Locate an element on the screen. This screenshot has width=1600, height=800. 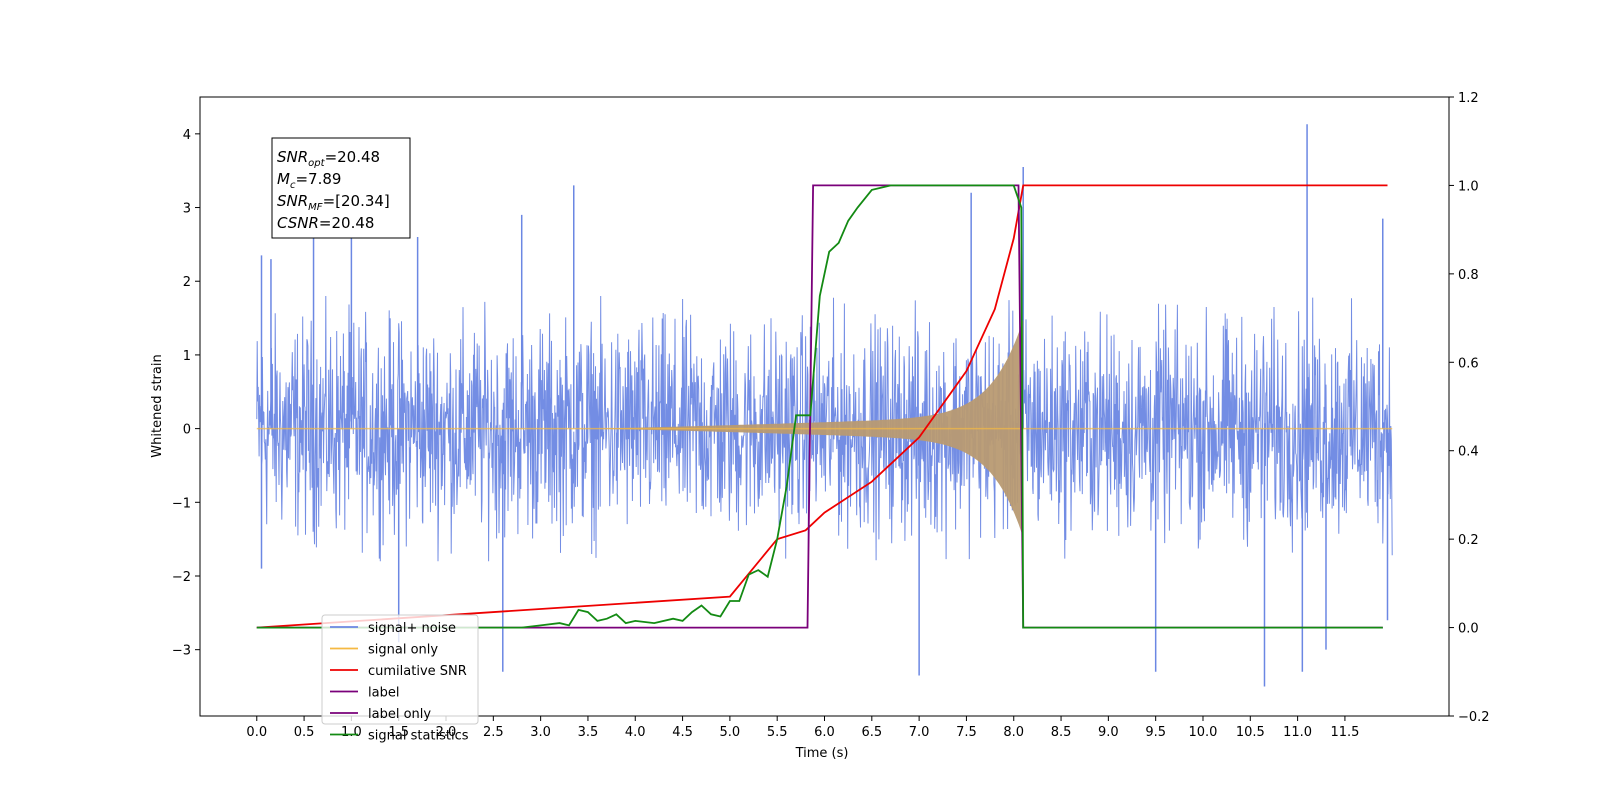
x-tick-label: 3.5 is located at coordinates (588, 732).